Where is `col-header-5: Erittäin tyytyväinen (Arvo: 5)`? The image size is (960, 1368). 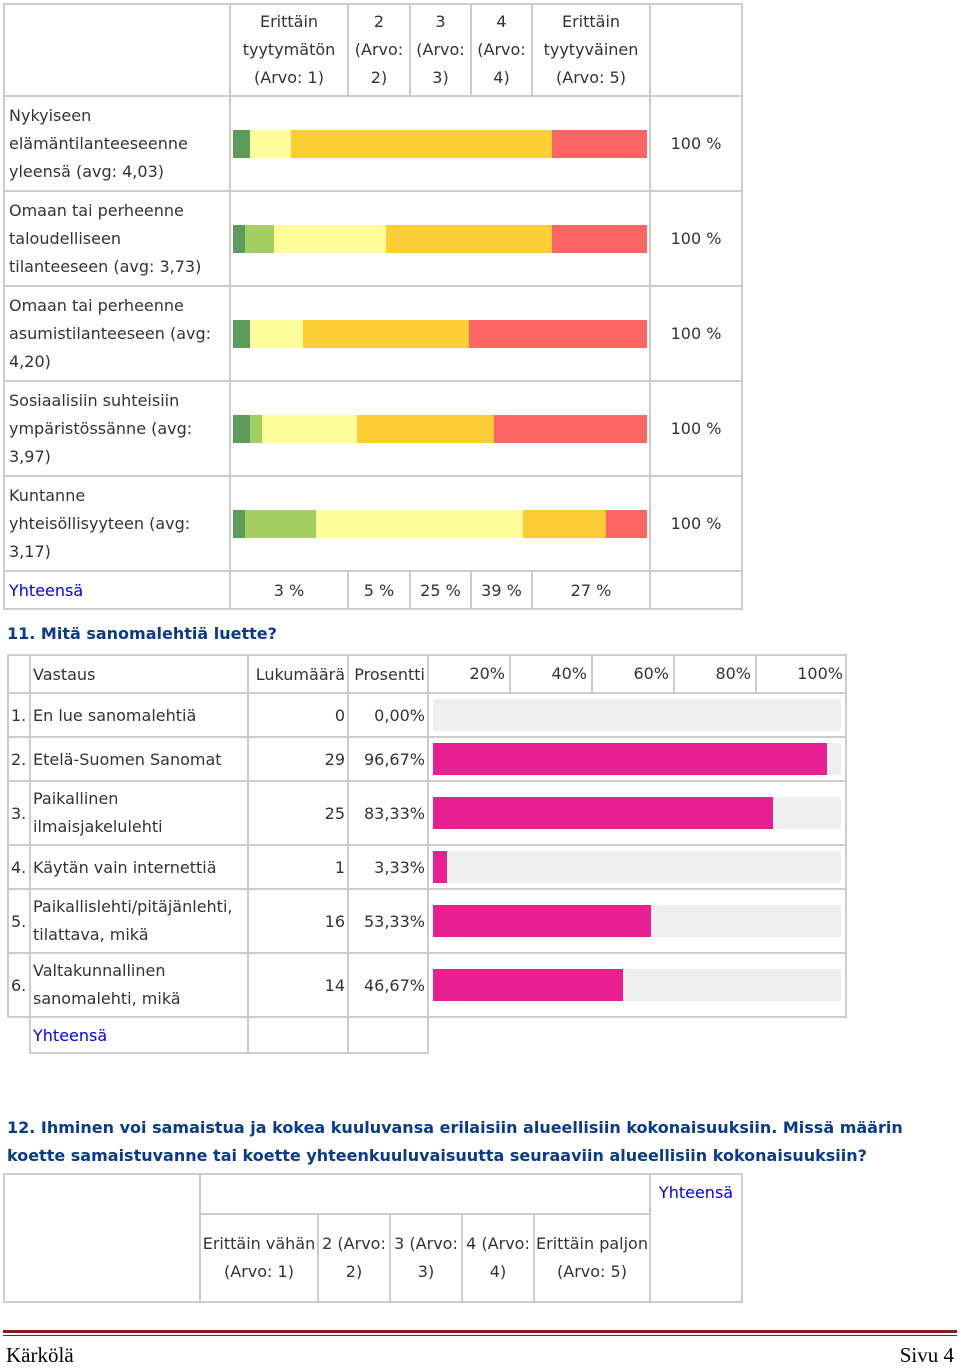 col-header-5: Erittäin tyytyväinen (Arvo: 5) is located at coordinates (591, 50).